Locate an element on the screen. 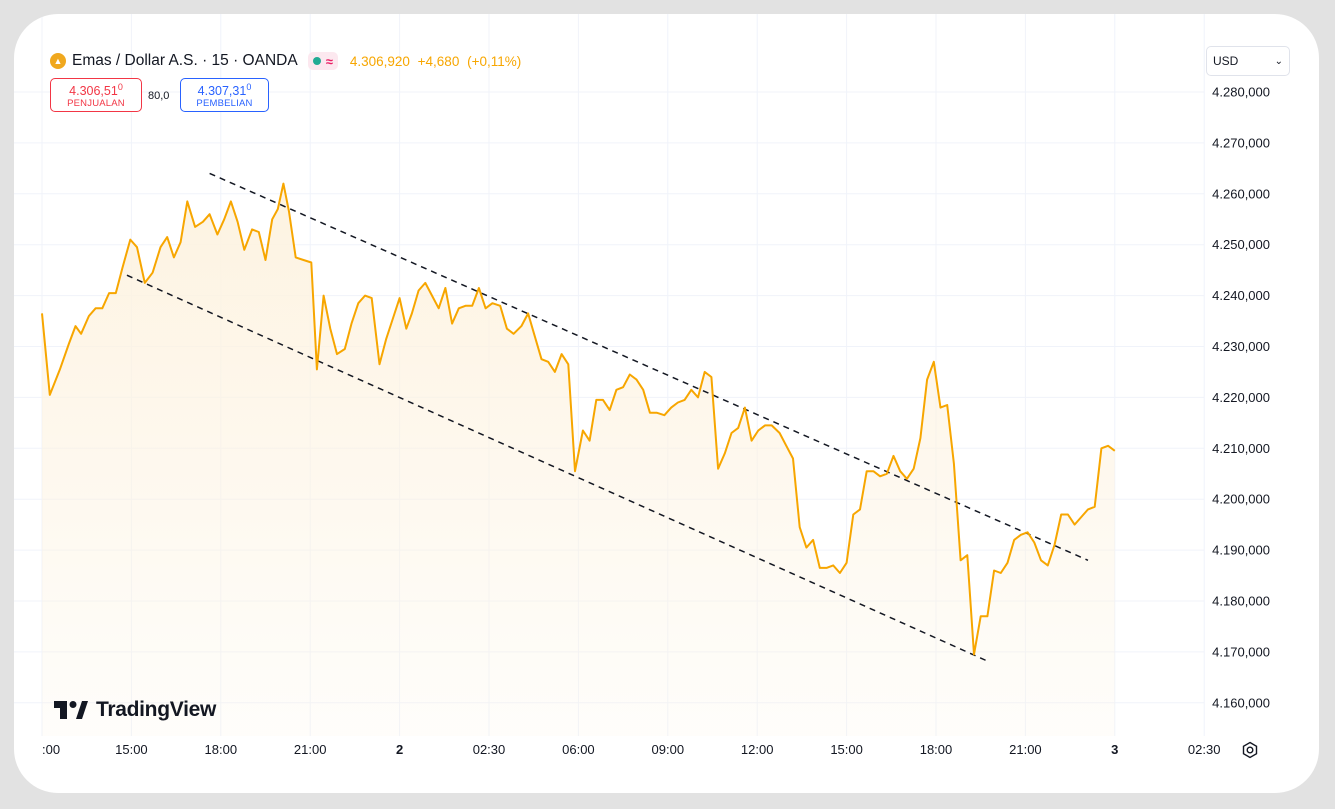 The width and height of the screenshot is (1335, 809). x-tick-label-5: 02:30 is located at coordinates (489, 749).